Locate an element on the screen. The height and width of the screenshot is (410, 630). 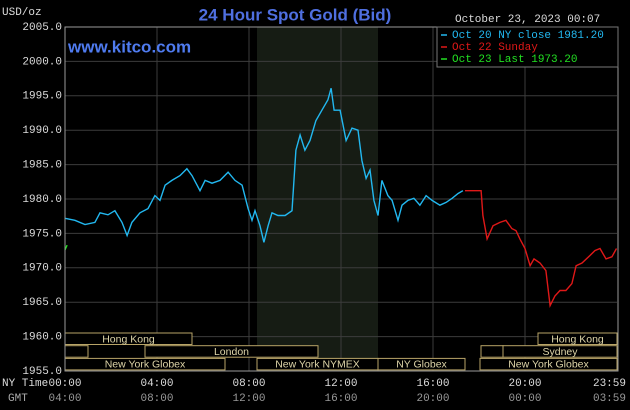
legend-label: Oct 20 NY close 1981.20 is located at coordinates (528, 36).